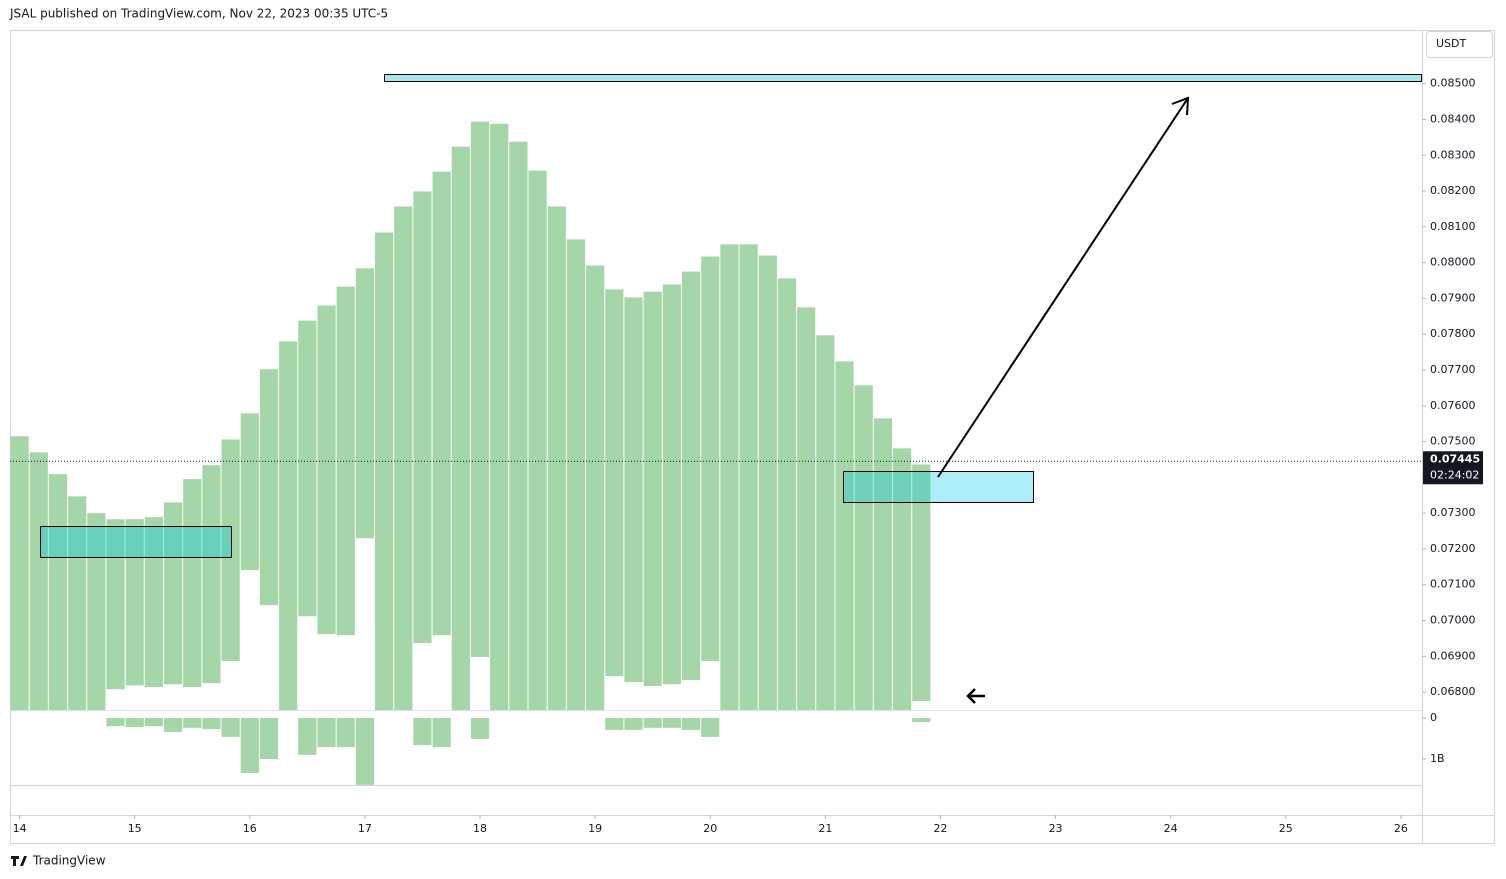 This screenshot has height=879, width=1506. I want to click on countdown: 02:24:02, so click(1454, 474).